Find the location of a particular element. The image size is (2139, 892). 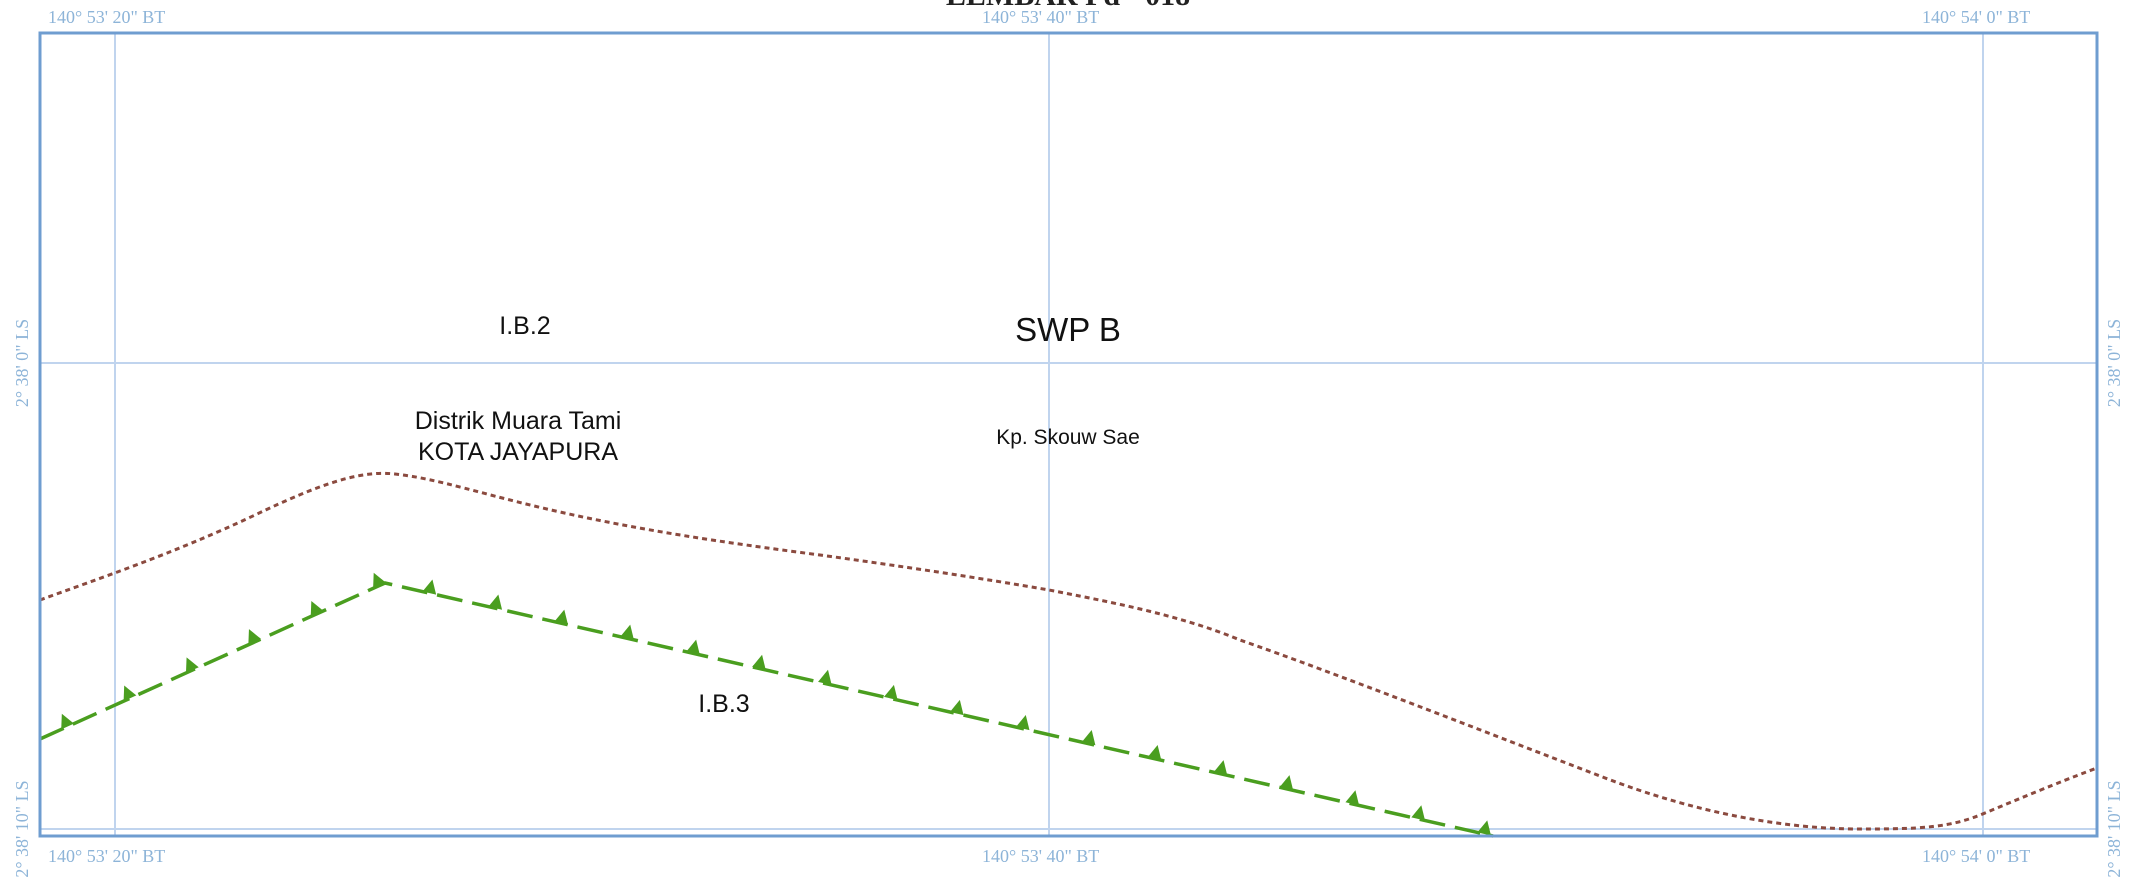

coord-top-lon-1: 140° 53' 20" BT is located at coordinates (106, 17).